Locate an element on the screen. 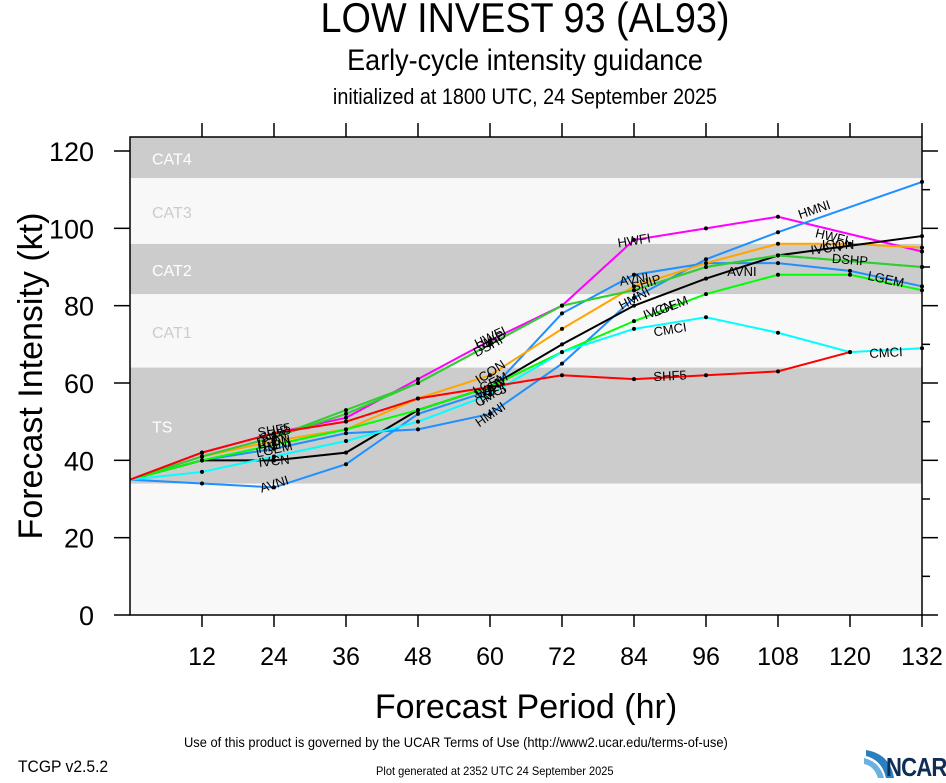 The width and height of the screenshot is (946, 783). y-tick-label: 120 is located at coordinates (71, 152).